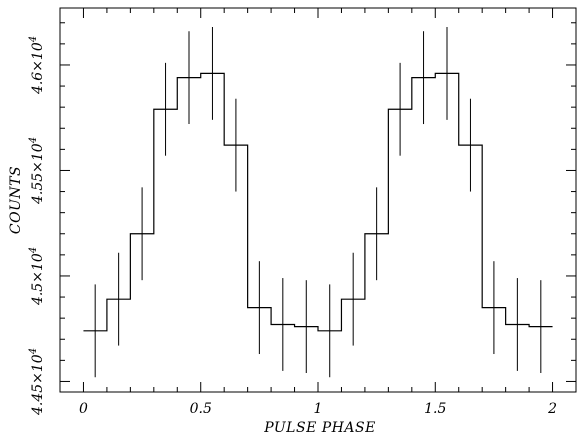 The width and height of the screenshot is (581, 435). What do you see at coordinates (319, 427) in the screenshot?
I see `x-axis-label: PULSE PHASE` at bounding box center [319, 427].